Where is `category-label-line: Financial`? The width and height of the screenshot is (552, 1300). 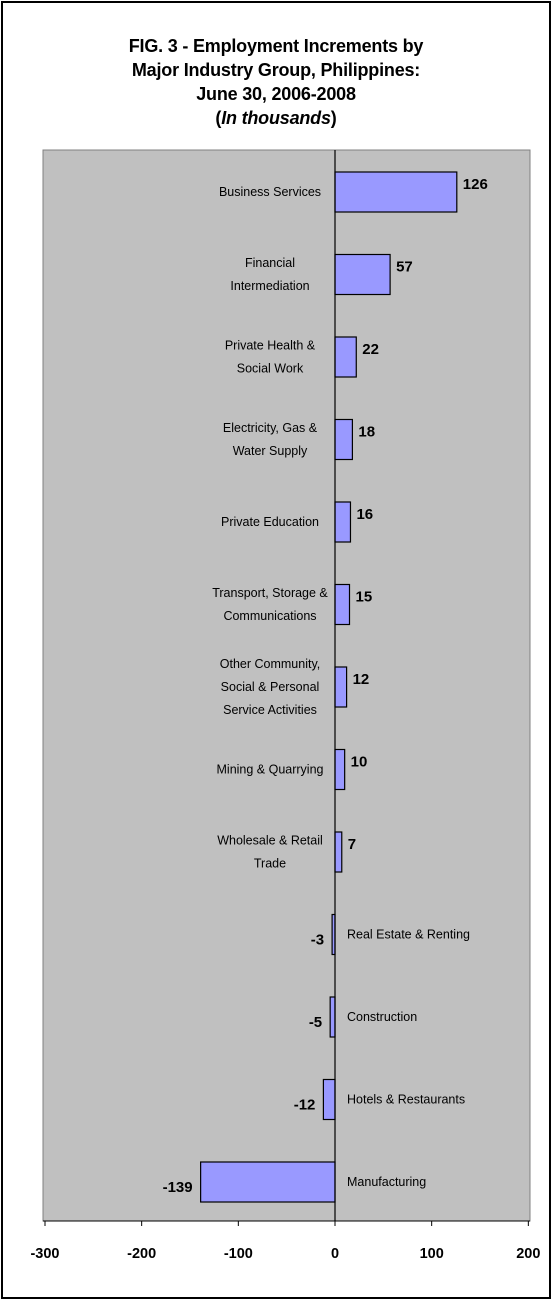
category-label-line: Financial is located at coordinates (270, 263).